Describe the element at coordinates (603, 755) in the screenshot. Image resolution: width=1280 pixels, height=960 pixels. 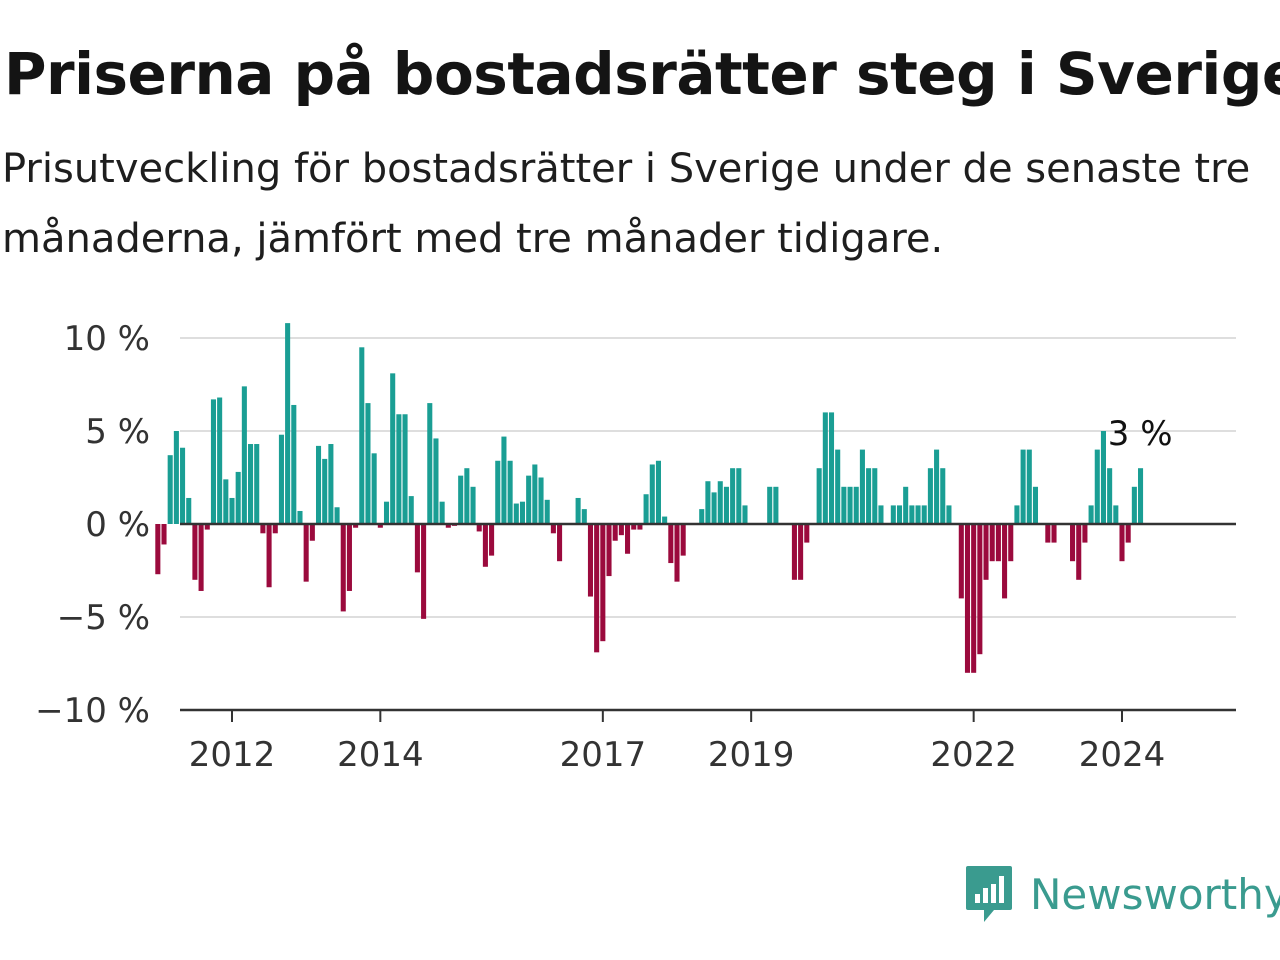
I see `x-tick-label: 2017` at that location.